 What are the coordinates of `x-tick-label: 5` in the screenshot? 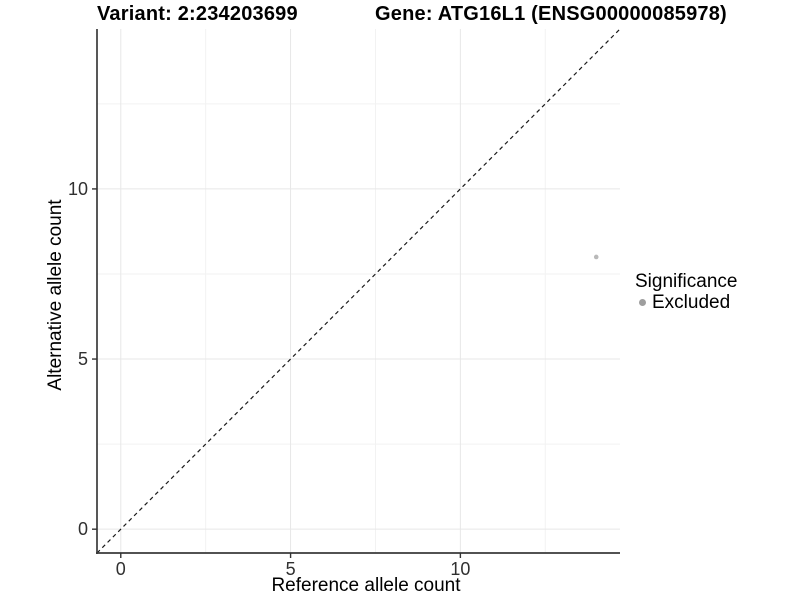 It's located at (291, 569).